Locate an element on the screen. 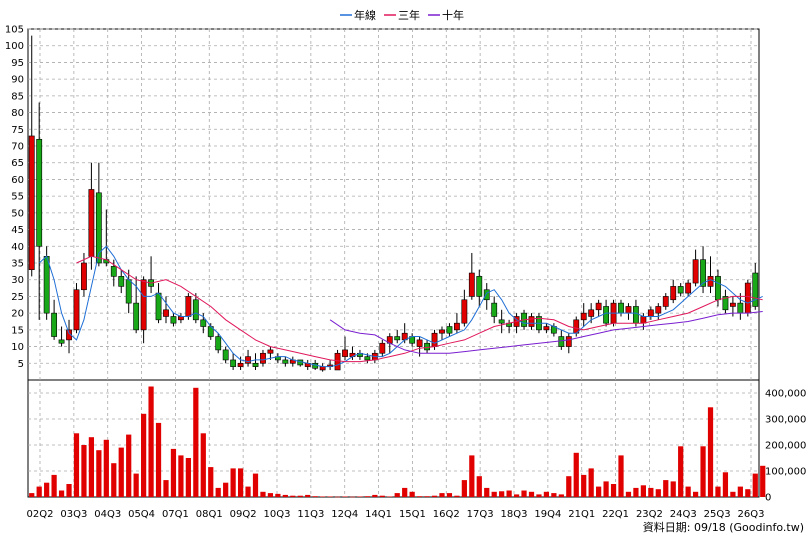 The image size is (808, 540). chart-legend: 年線 三年 十年 is located at coordinates (402, 15).